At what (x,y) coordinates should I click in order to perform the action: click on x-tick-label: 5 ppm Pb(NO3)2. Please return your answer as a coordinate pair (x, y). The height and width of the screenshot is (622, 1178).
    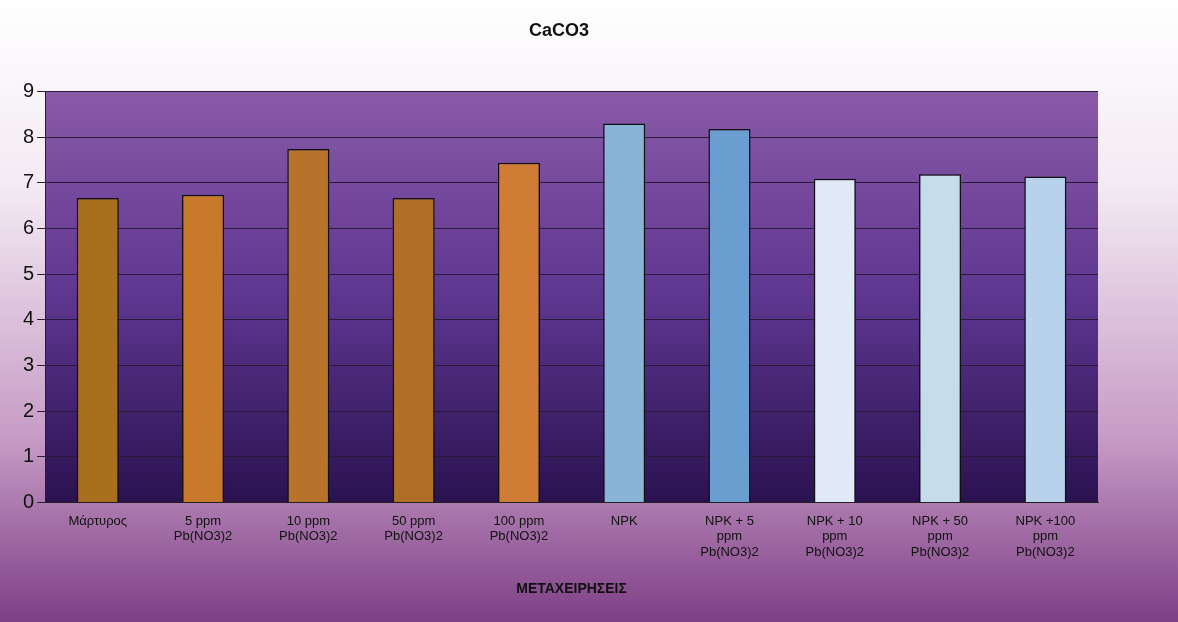
    Looking at the image, I should click on (203, 528).